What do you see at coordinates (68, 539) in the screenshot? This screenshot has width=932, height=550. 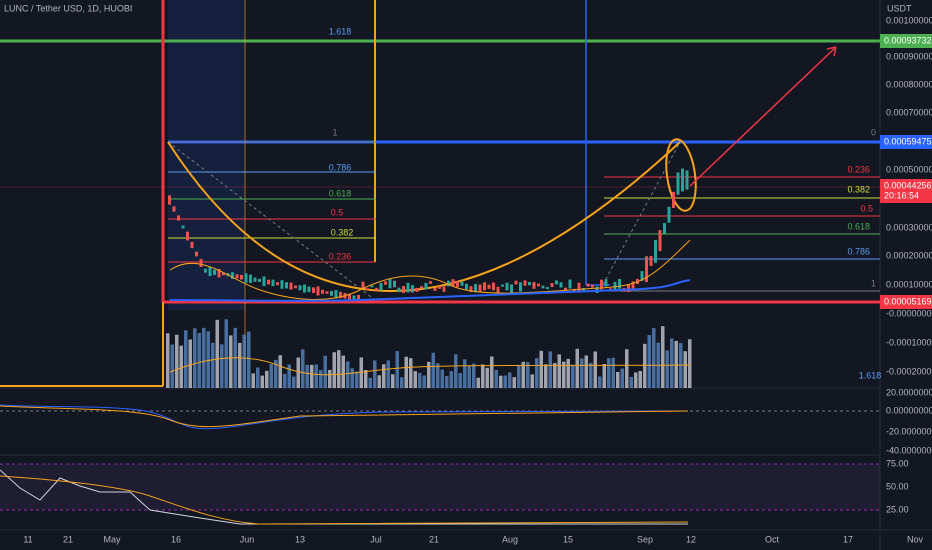 I see `time-tick-label: 21` at bounding box center [68, 539].